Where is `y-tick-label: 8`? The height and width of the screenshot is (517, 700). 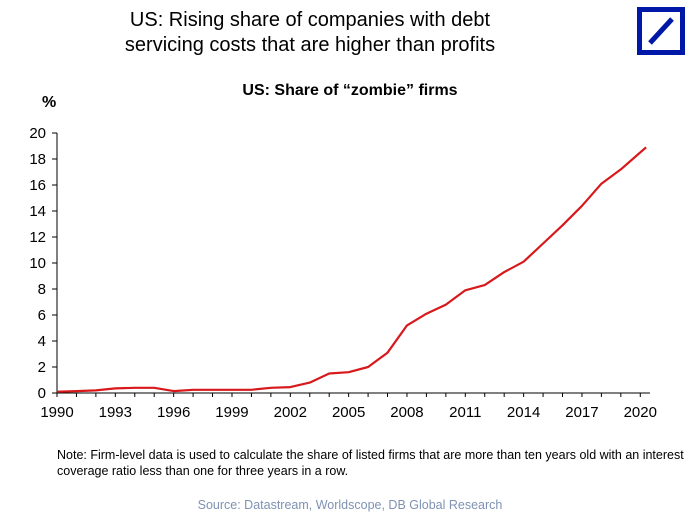
y-tick-label: 8 is located at coordinates (42, 289).